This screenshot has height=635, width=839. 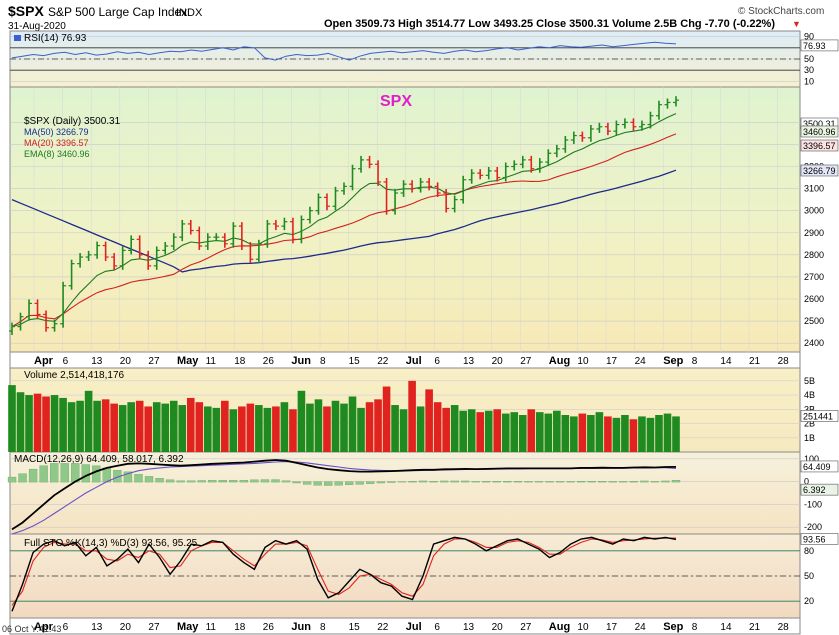 I want to click on price-last-ema8: 3460.96, so click(x=819, y=131).